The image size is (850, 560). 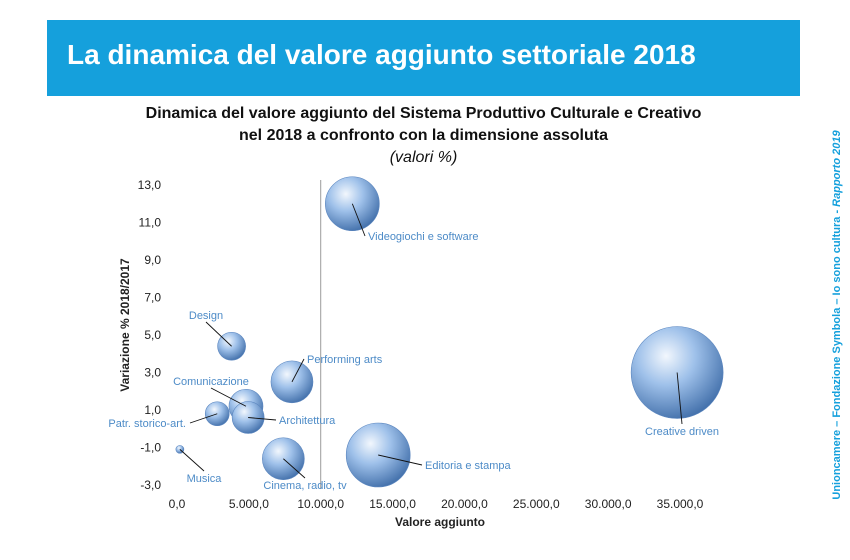 I want to click on y-tick-label: 13,0, so click(x=150, y=185).